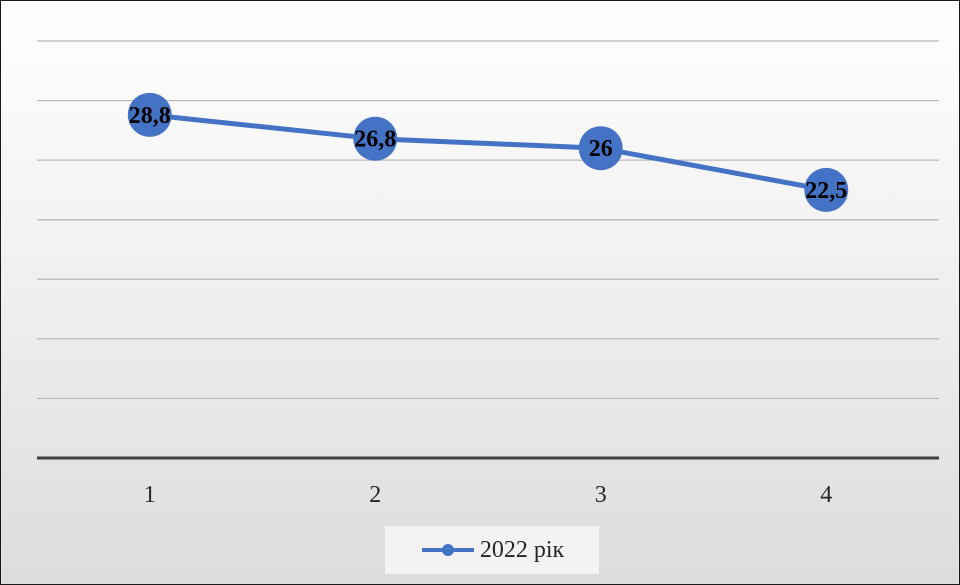 This screenshot has width=960, height=585. What do you see at coordinates (447, 550) in the screenshot?
I see `legend-line-marker-icon` at bounding box center [447, 550].